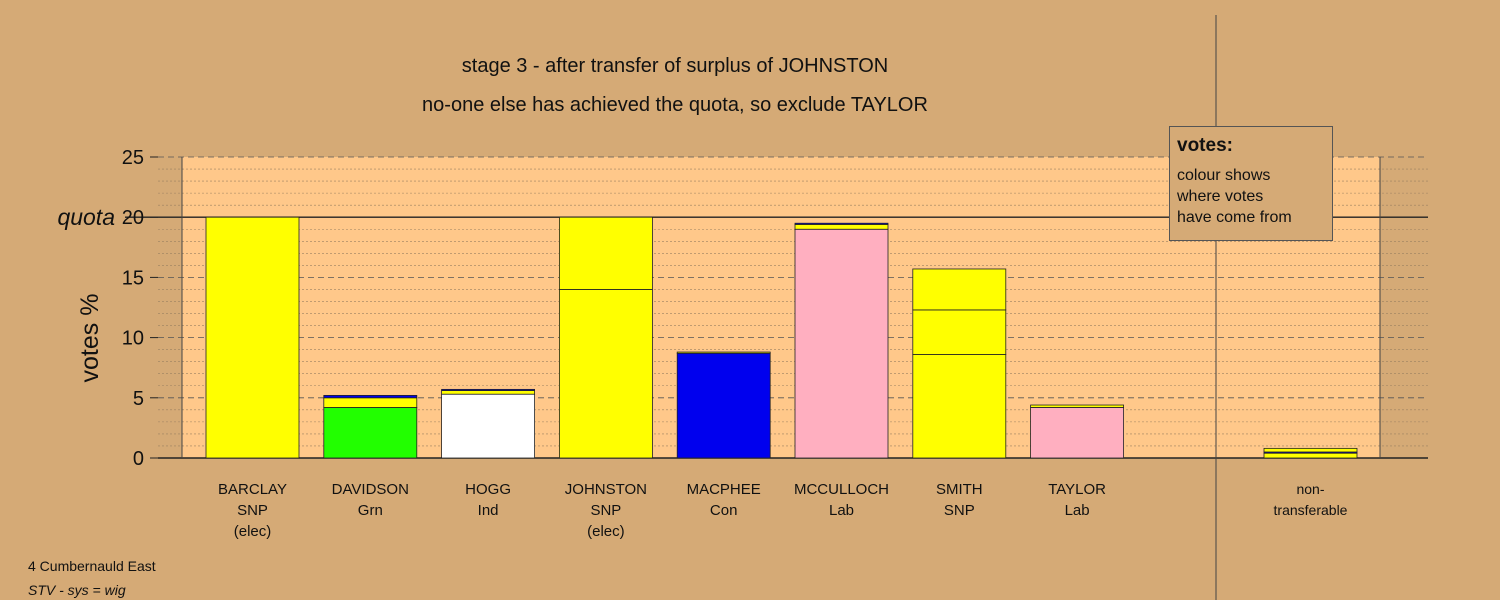  What do you see at coordinates (606, 531) in the screenshot?
I see `x-label-johnston: (elec)` at bounding box center [606, 531].